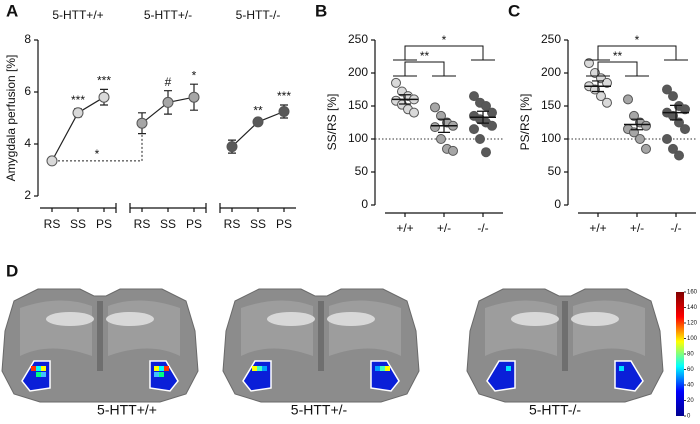 Image resolution: width=700 pixels, height=424 pixels. Describe the element at coordinates (168, 15) in the screenshot. I see `group-title: 5-HTT+/-` at that location.